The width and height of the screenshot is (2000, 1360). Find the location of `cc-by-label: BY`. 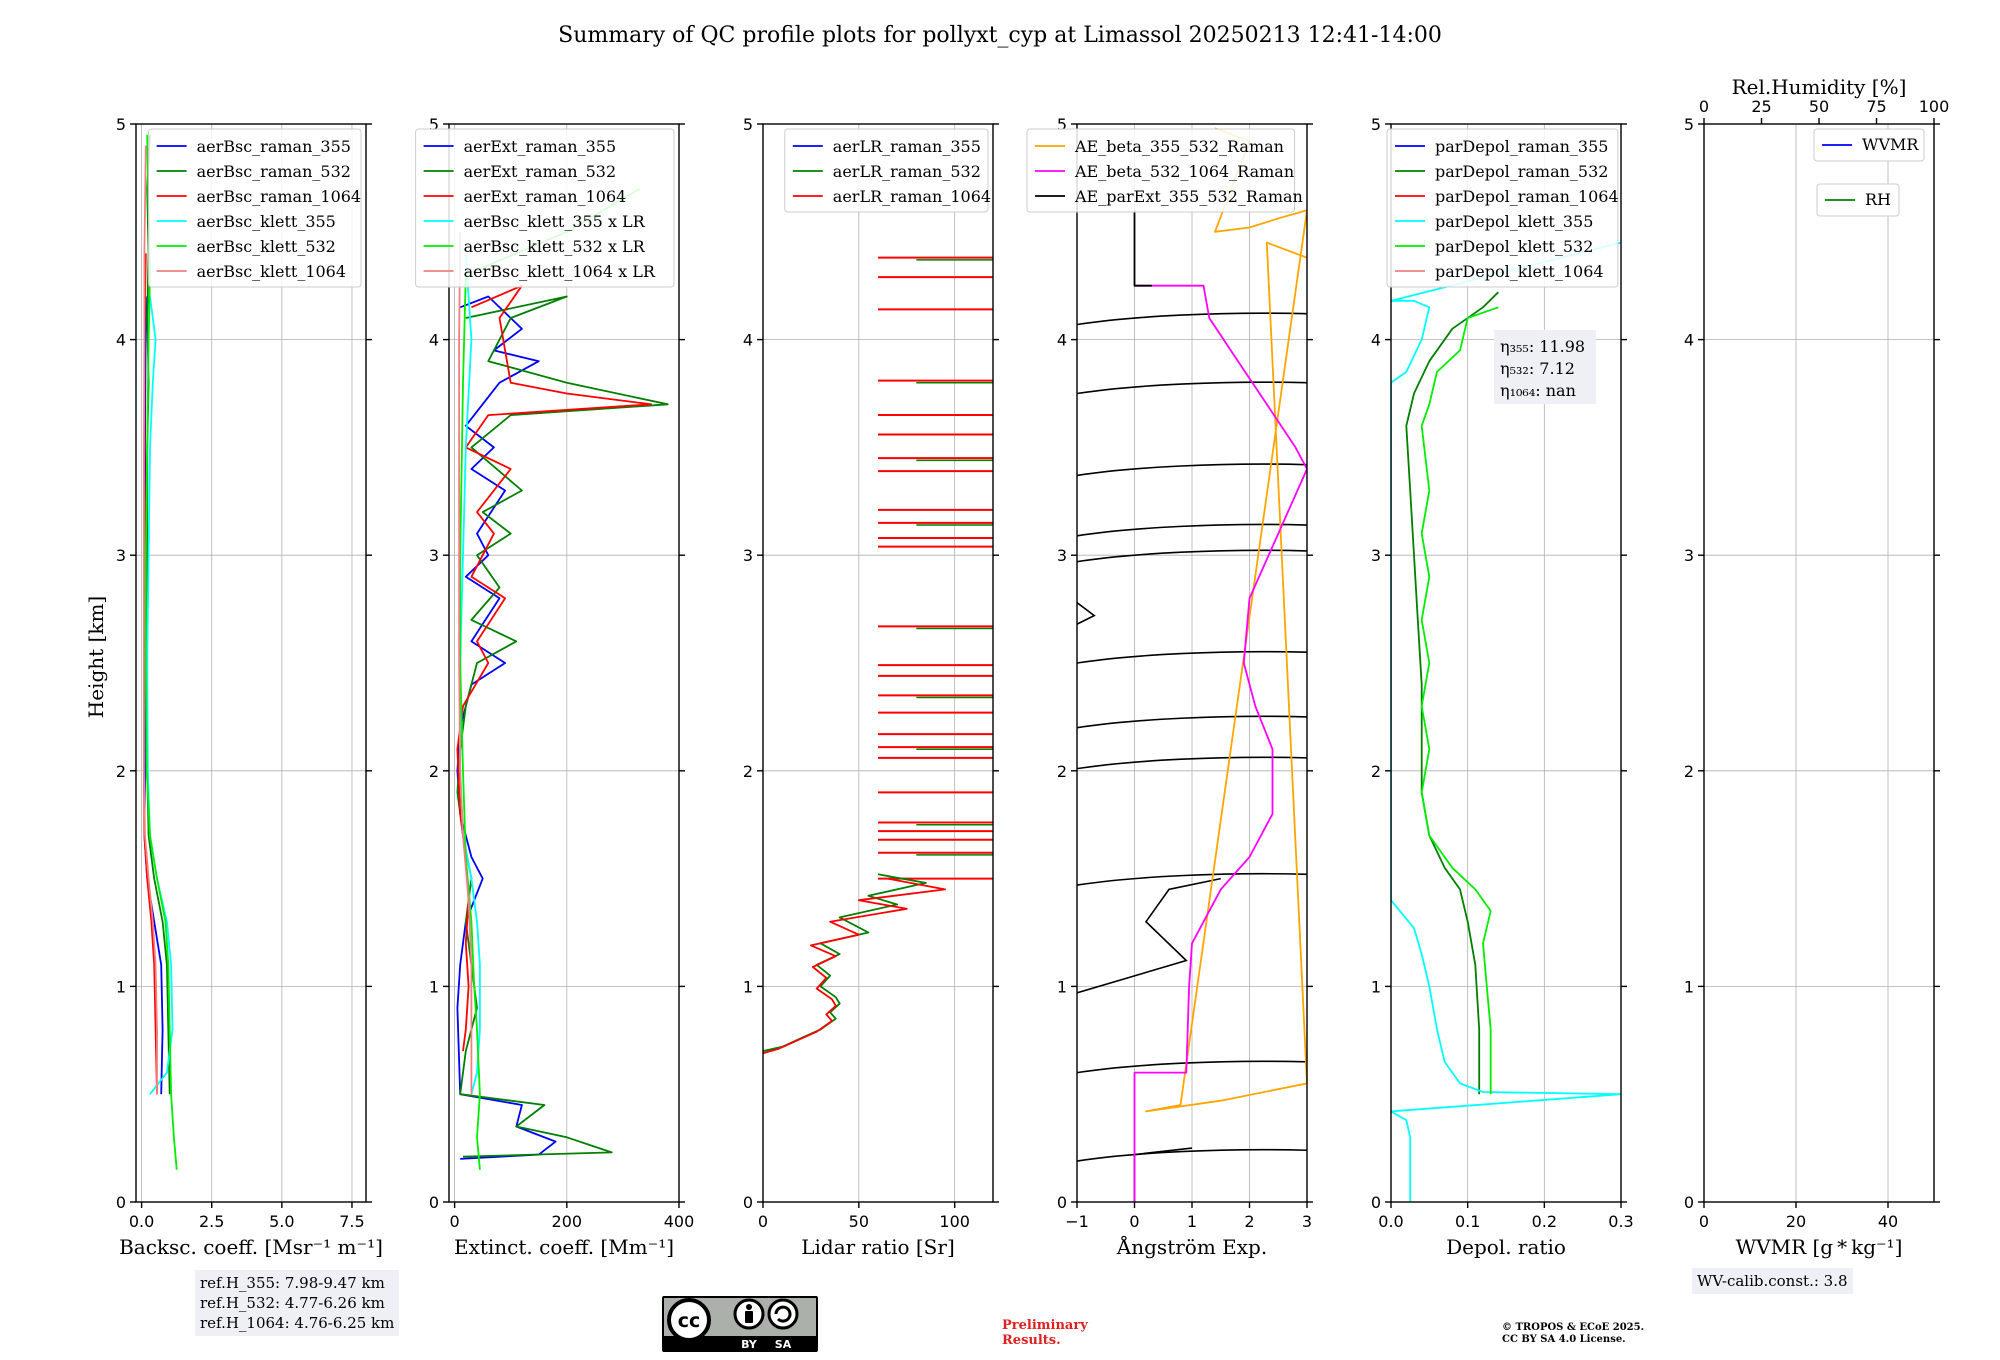

cc-by-label: BY is located at coordinates (749, 1344).